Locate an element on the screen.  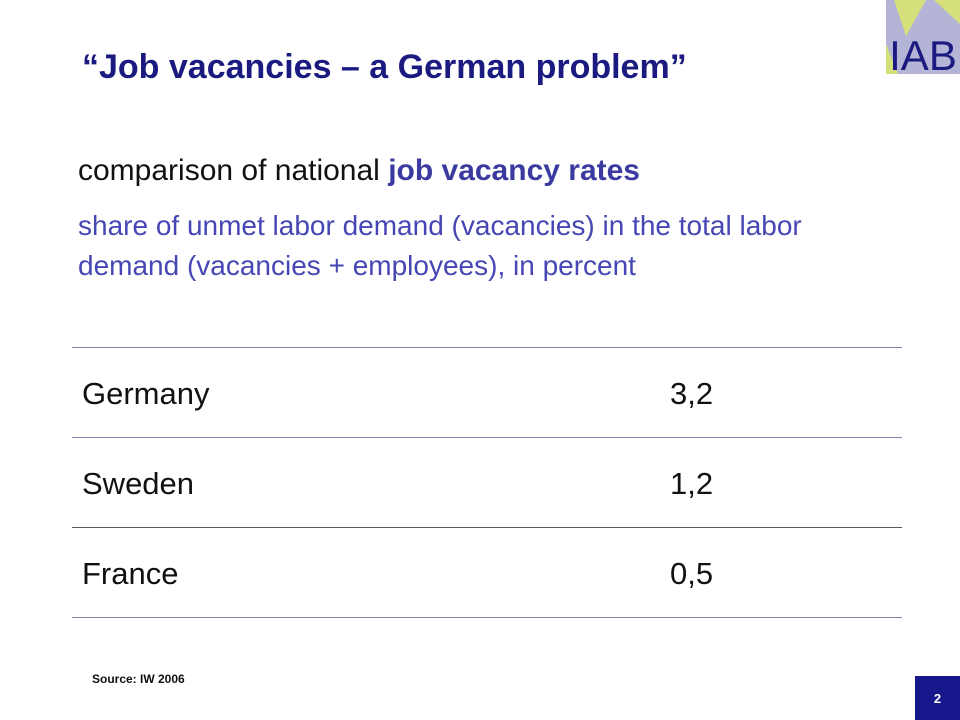
logo-text: IAB is located at coordinates (923, 53).